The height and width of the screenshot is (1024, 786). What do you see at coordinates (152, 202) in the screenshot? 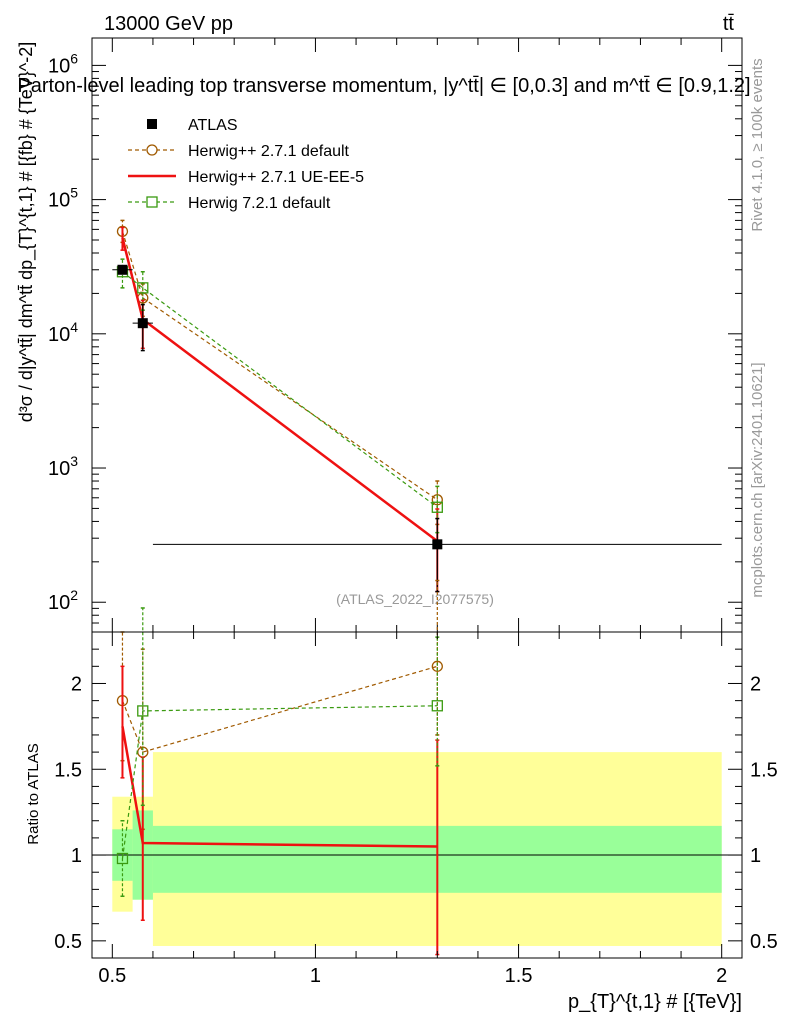
I see `legend-marker-herwig-7-2-1-default` at bounding box center [152, 202].